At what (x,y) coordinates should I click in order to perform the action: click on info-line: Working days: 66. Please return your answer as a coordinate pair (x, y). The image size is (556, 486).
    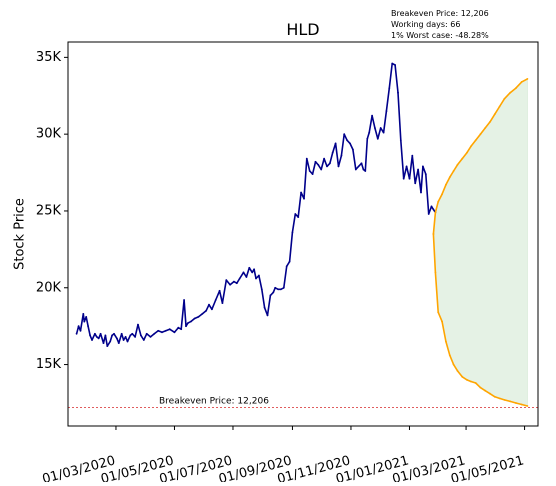
    Looking at the image, I should click on (425, 24).